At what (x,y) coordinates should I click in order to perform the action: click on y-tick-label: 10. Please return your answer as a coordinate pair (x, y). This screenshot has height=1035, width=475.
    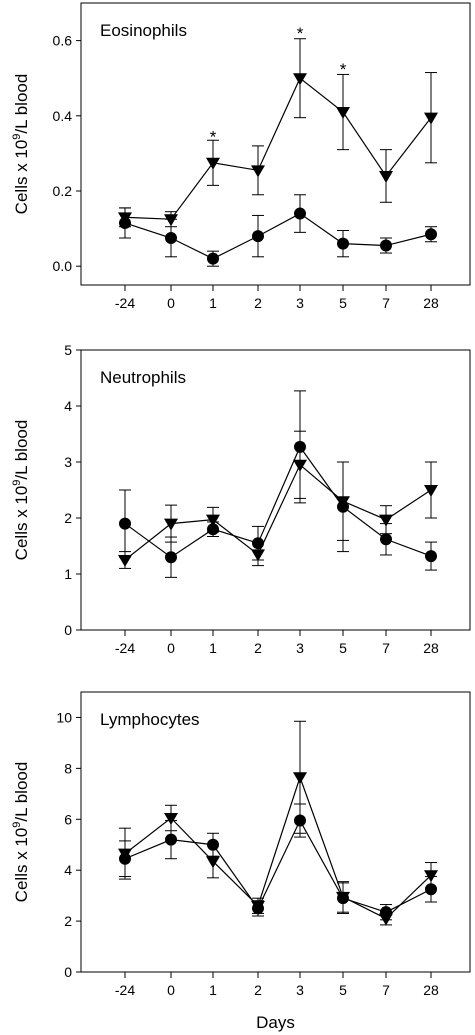
    Looking at the image, I should click on (64, 717).